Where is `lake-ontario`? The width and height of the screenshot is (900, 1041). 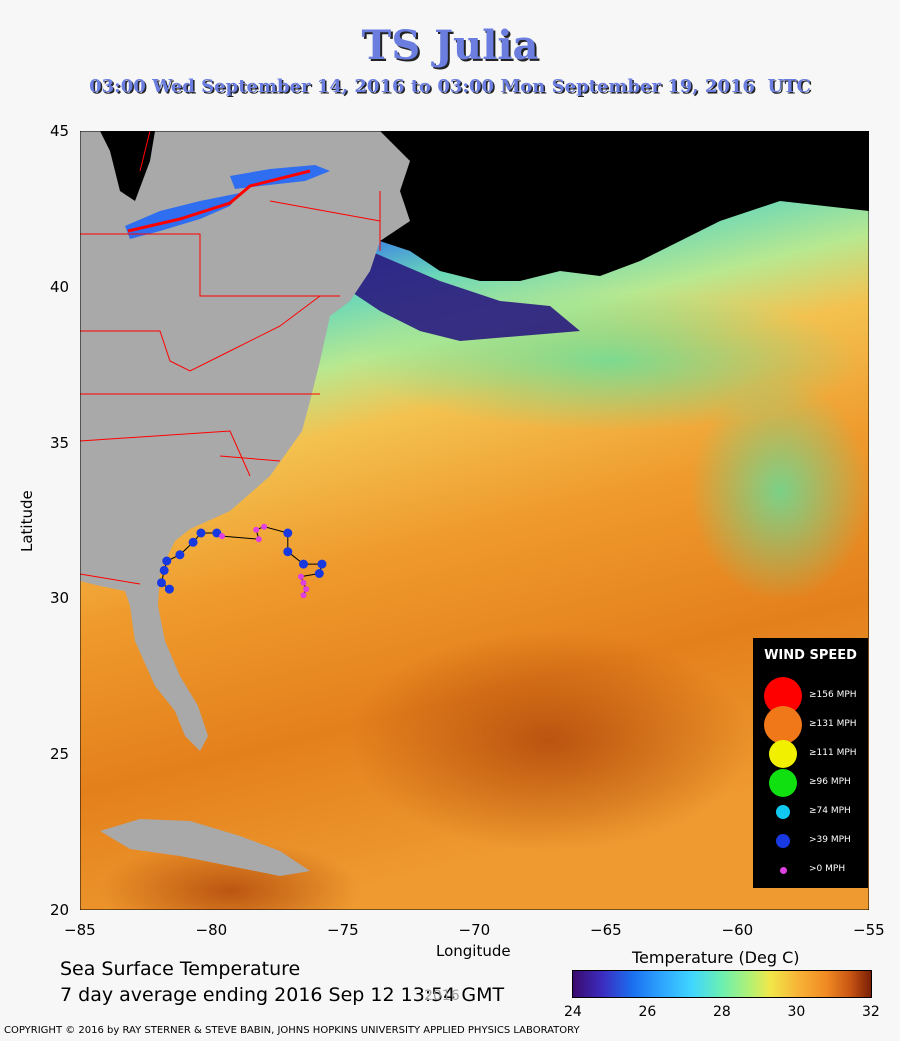 lake-ontario is located at coordinates (182, 216).